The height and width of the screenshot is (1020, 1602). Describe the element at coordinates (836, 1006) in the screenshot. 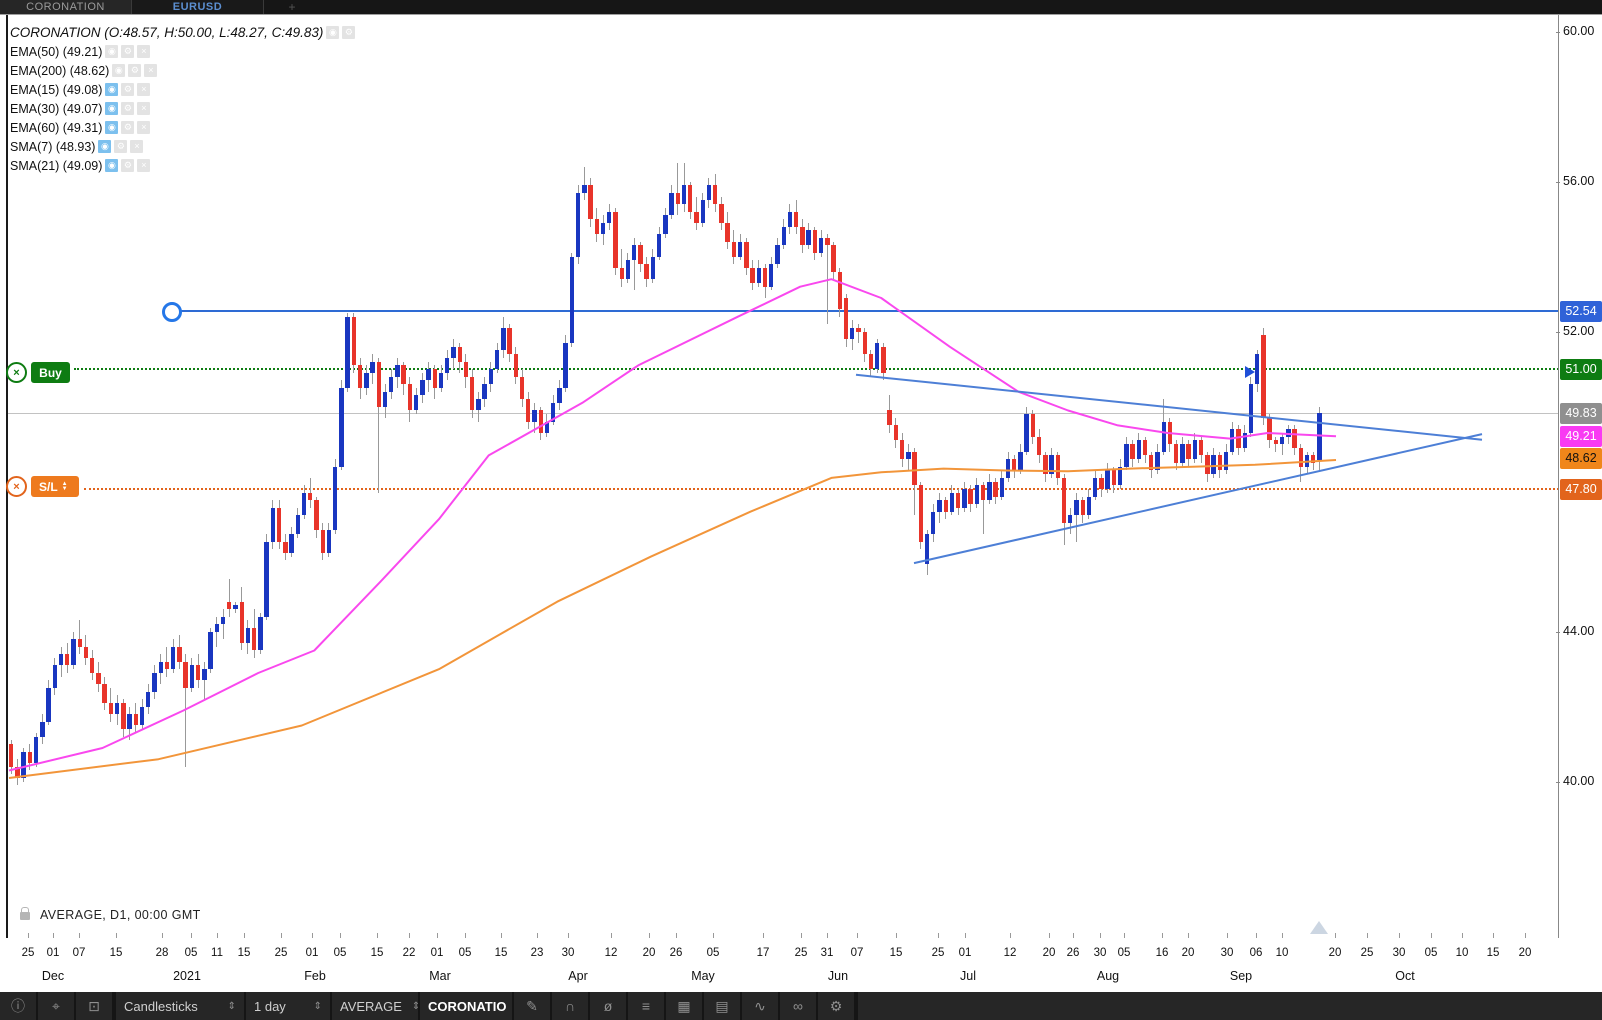

I see `settings-gear-icon: ⚙` at that location.